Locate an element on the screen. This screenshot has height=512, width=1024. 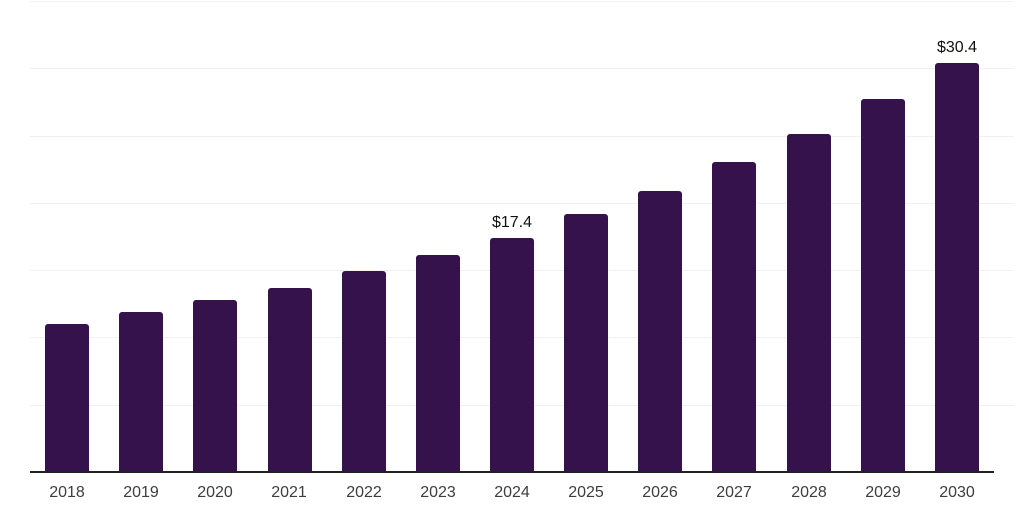
bar-2029 is located at coordinates (883, 285).